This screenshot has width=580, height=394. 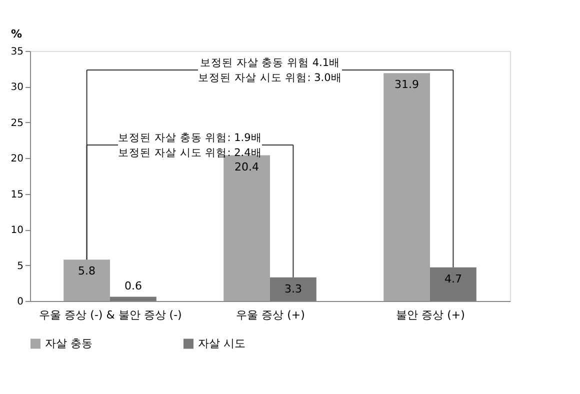 I want to click on annotation: 보정된 자살 시도 위험: 2.4배, so click(x=190, y=153).